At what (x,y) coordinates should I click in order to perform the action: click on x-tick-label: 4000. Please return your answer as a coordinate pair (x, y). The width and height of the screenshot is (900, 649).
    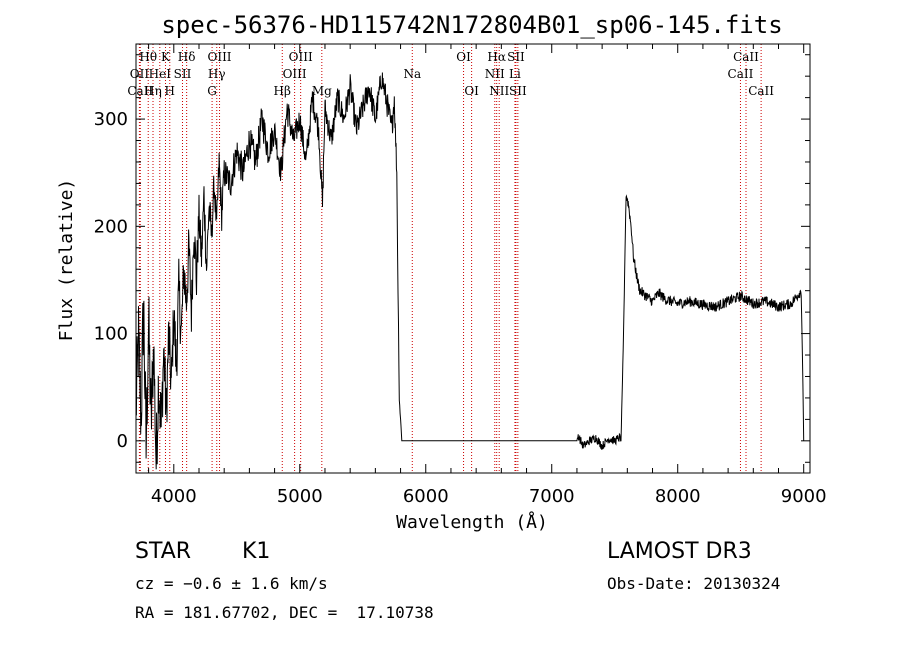
    Looking at the image, I should click on (174, 496).